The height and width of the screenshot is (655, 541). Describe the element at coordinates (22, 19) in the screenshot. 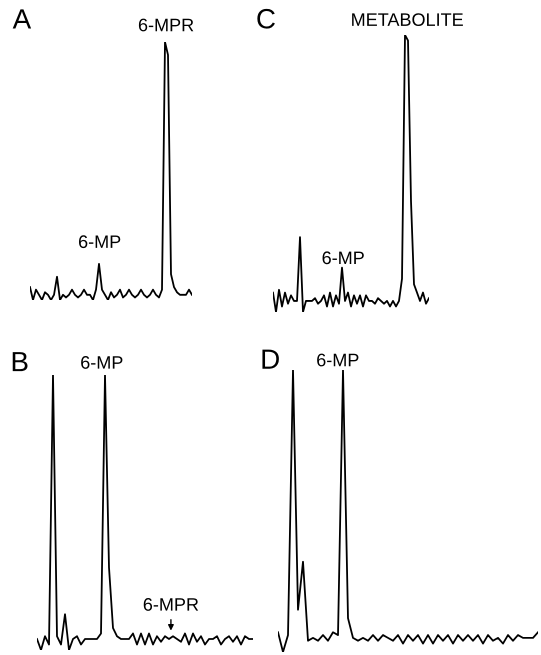

I see `chart-title: A` at that location.